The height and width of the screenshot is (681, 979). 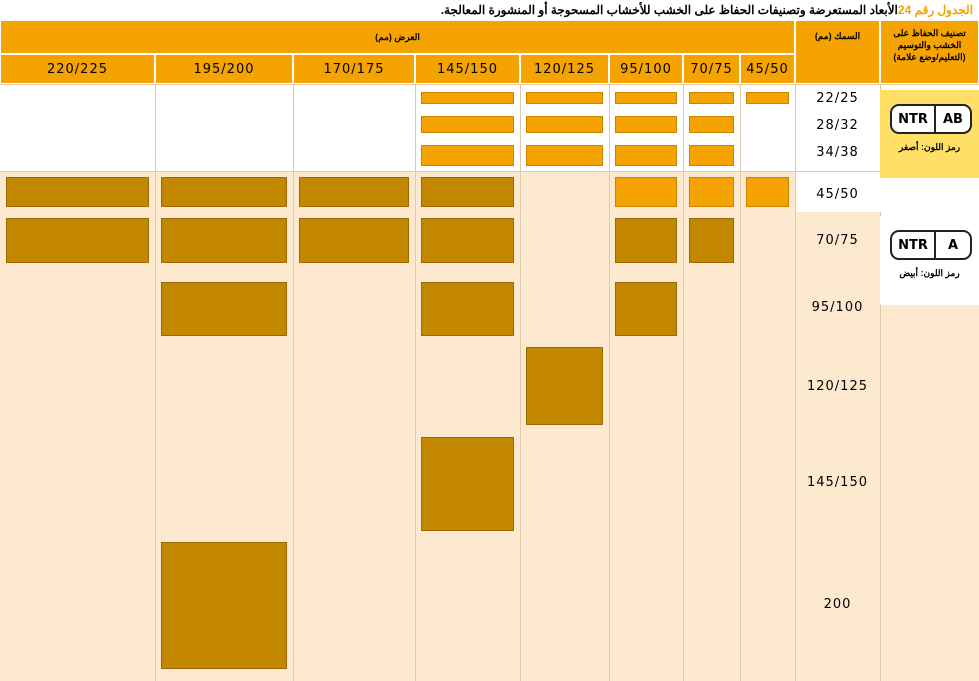 What do you see at coordinates (929, 273) in the screenshot?
I see `class-color-label-a: رمز اللون: أبيض` at bounding box center [929, 273].